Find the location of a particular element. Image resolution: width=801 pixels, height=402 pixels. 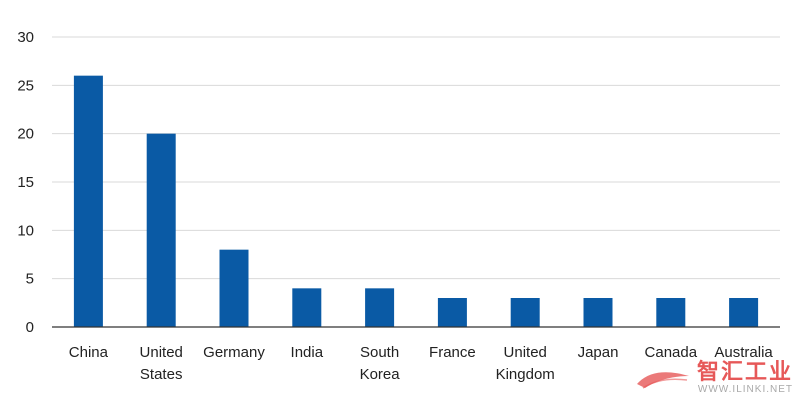

y-axis-ticks: 0 5 10 15 20 25 30 is located at coordinates (25, 182).